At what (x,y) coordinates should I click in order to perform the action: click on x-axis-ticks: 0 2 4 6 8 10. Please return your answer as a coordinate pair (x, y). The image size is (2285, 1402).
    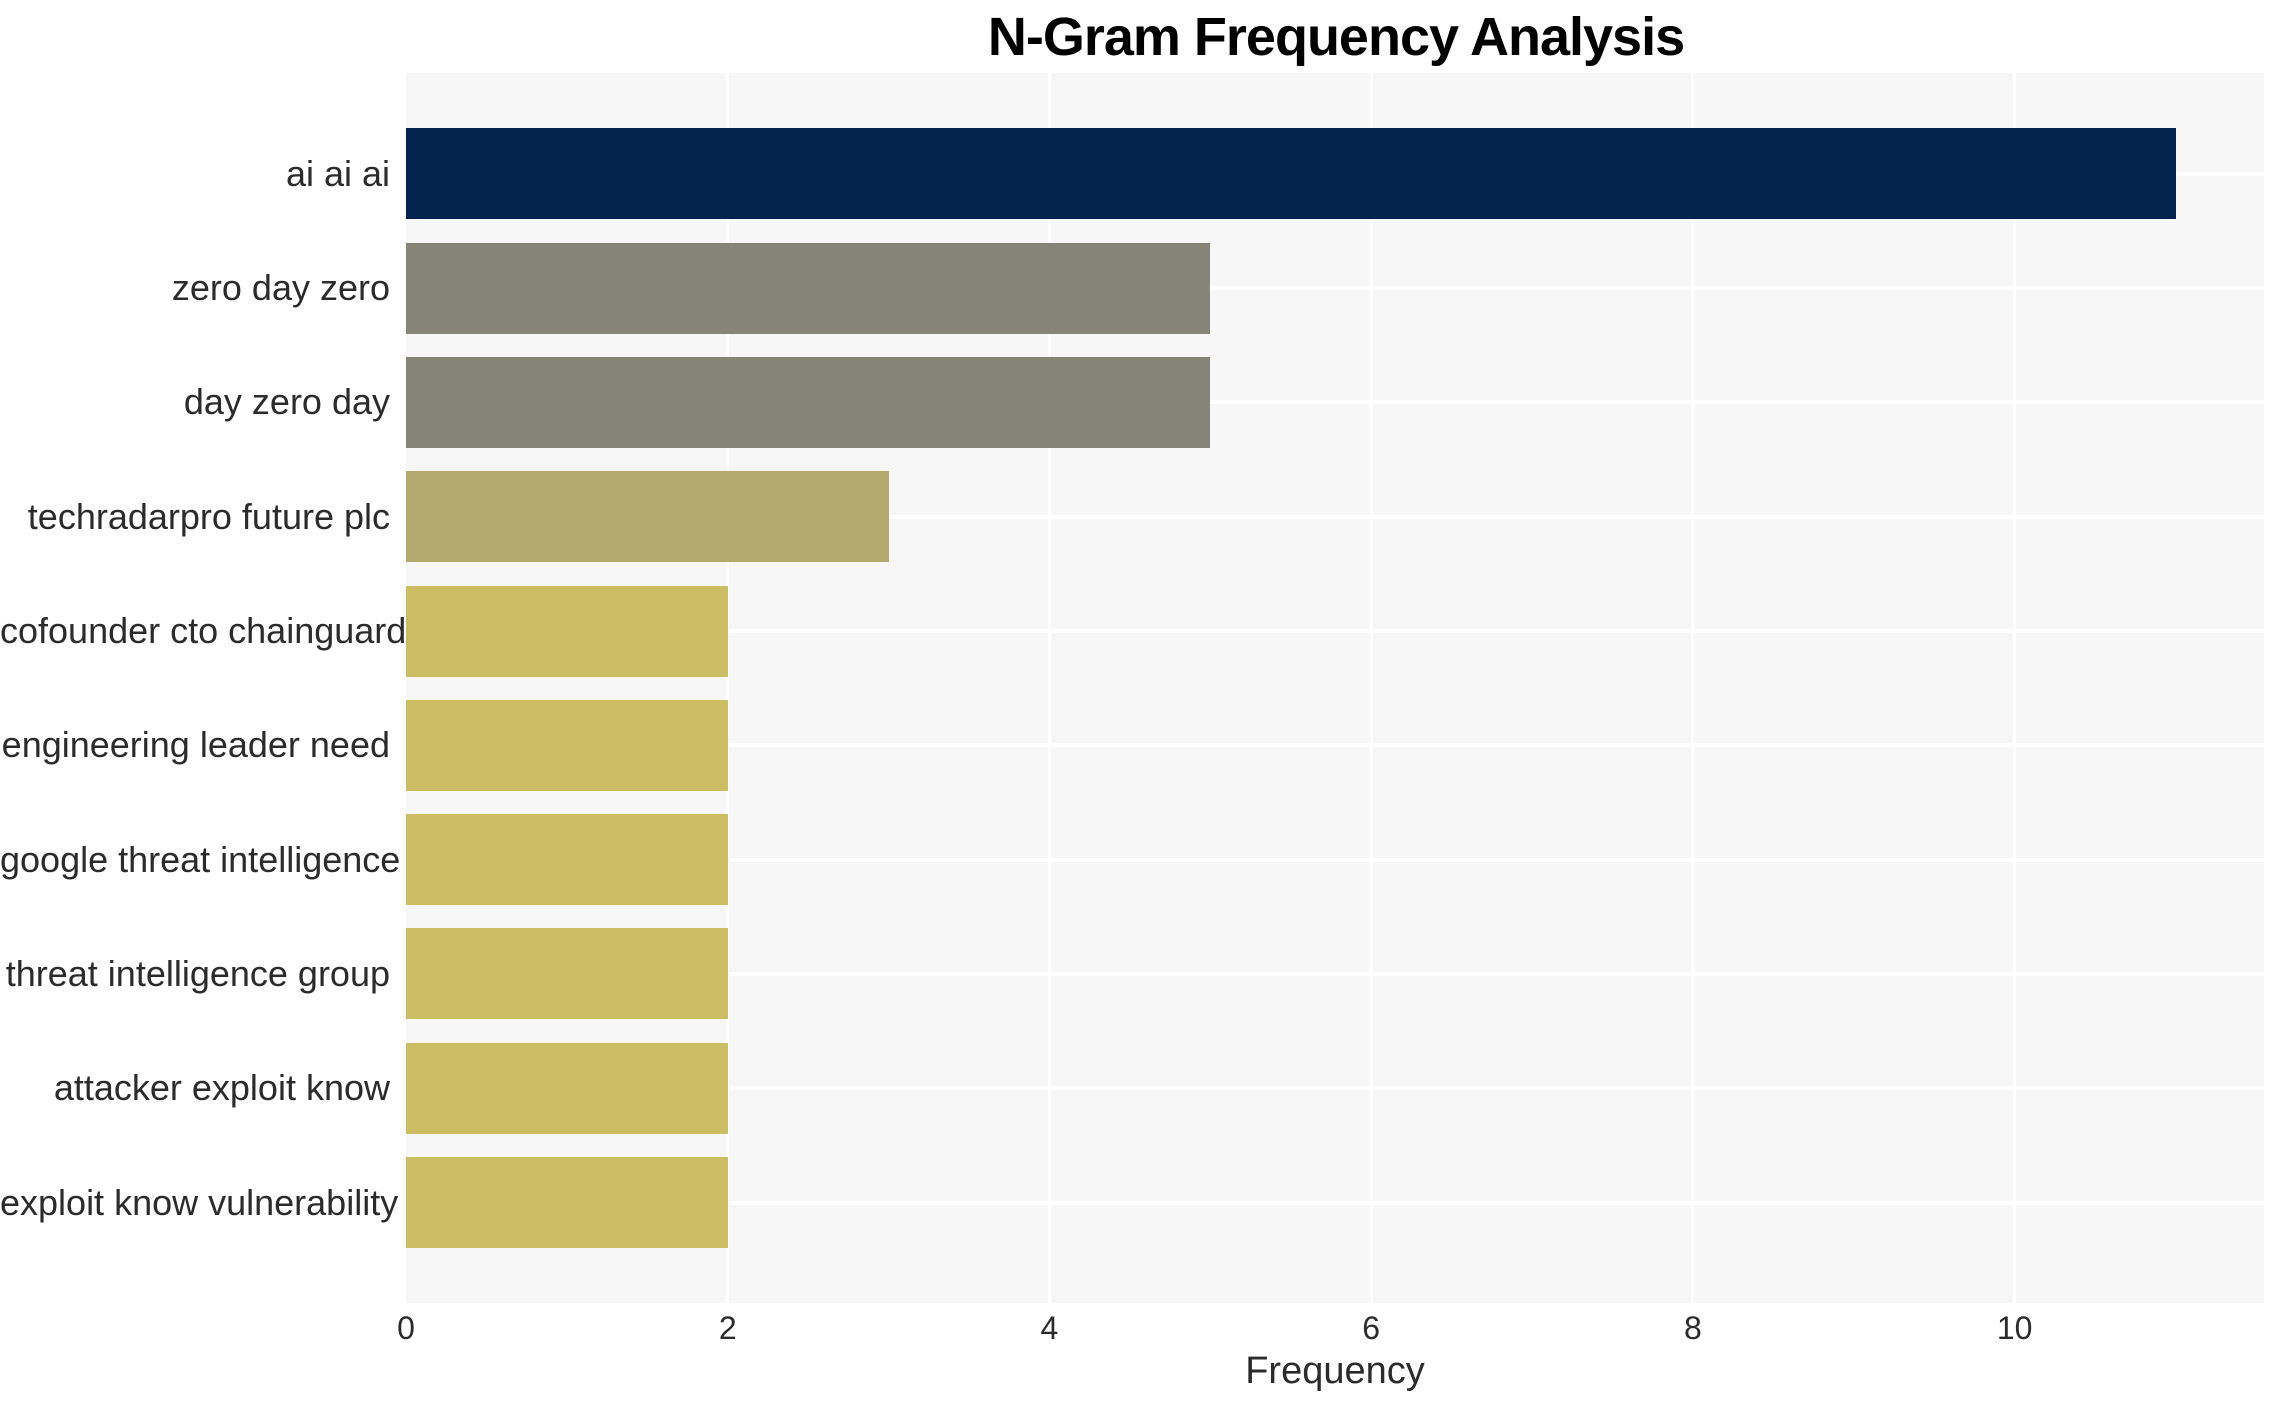
    Looking at the image, I should click on (1330, 1330).